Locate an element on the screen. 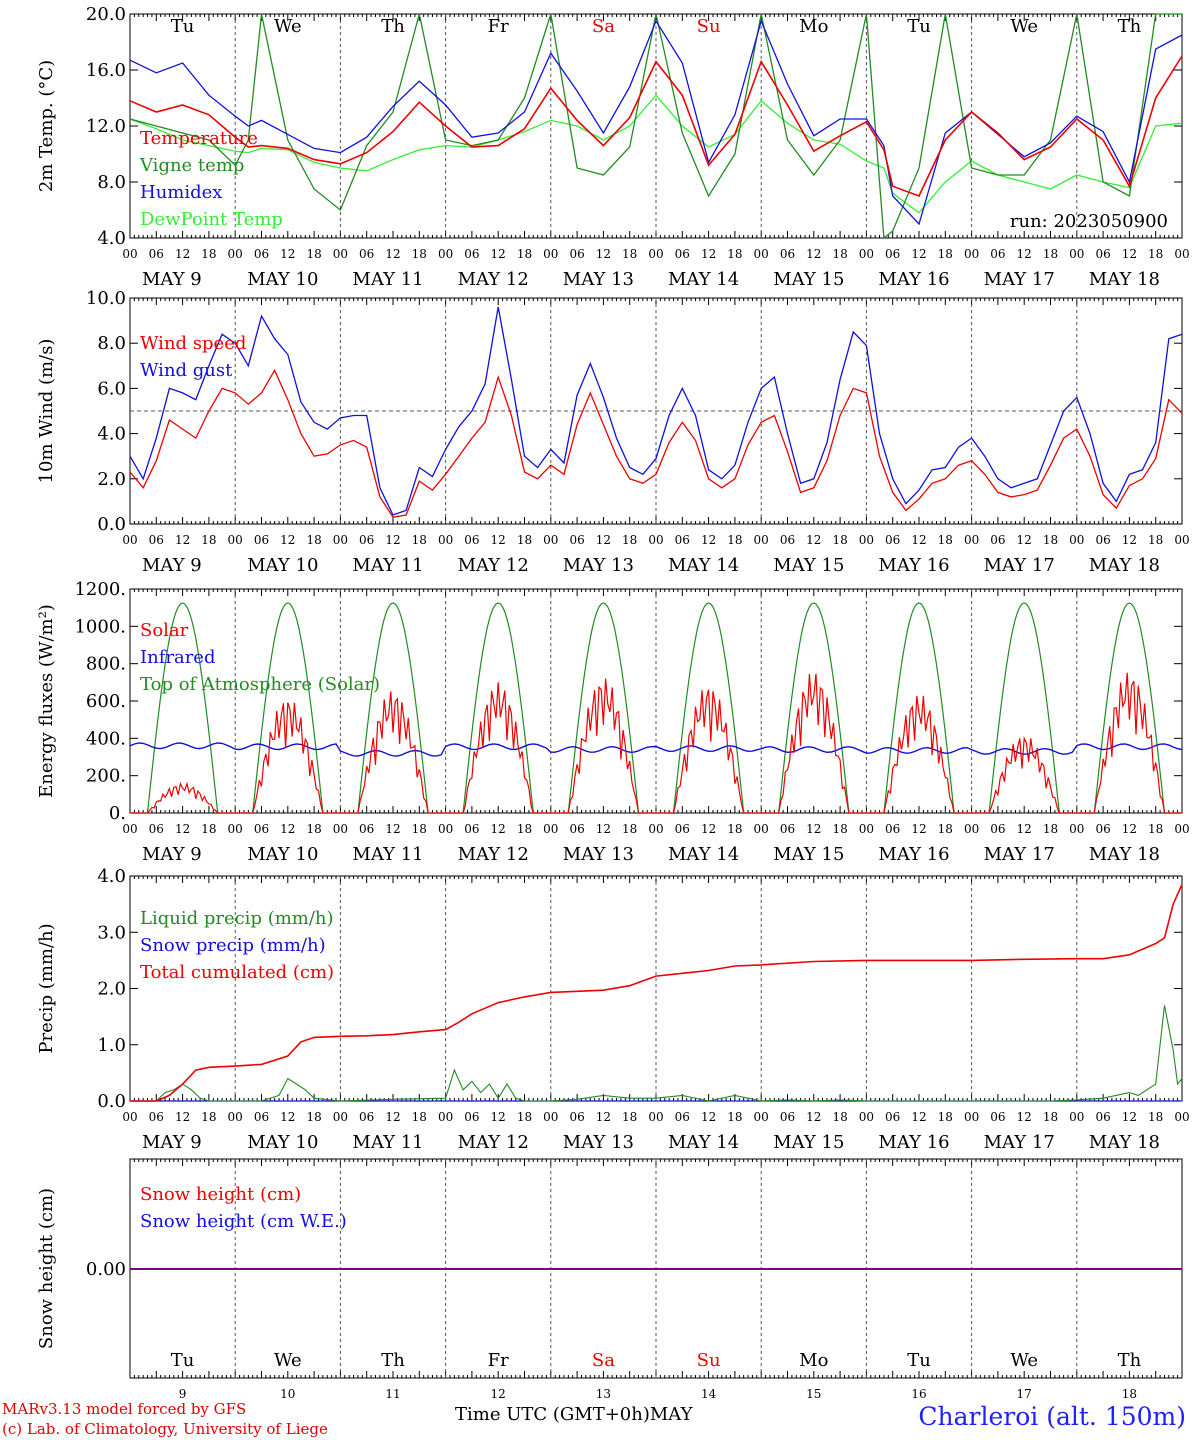 This screenshot has width=1194, height=1440. series-vigne-temp-line is located at coordinates (655, 126).